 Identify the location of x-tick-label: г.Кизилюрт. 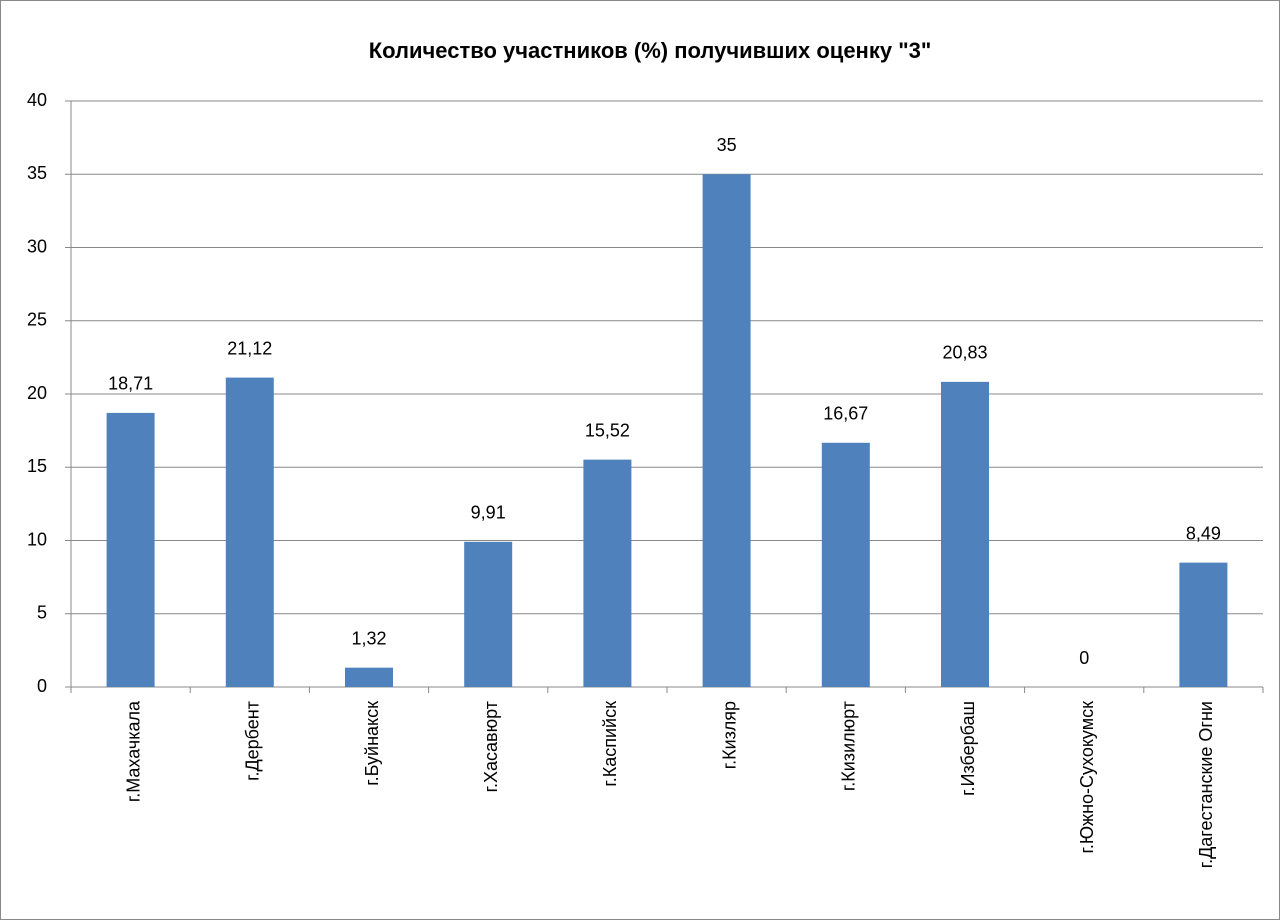
(849, 746).